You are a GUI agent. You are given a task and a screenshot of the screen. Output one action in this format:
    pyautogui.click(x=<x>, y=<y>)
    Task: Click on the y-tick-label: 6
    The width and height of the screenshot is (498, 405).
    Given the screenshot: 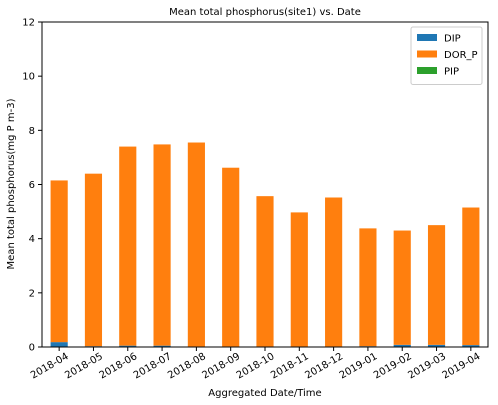 What is the action you would take?
    pyautogui.click(x=32, y=185)
    